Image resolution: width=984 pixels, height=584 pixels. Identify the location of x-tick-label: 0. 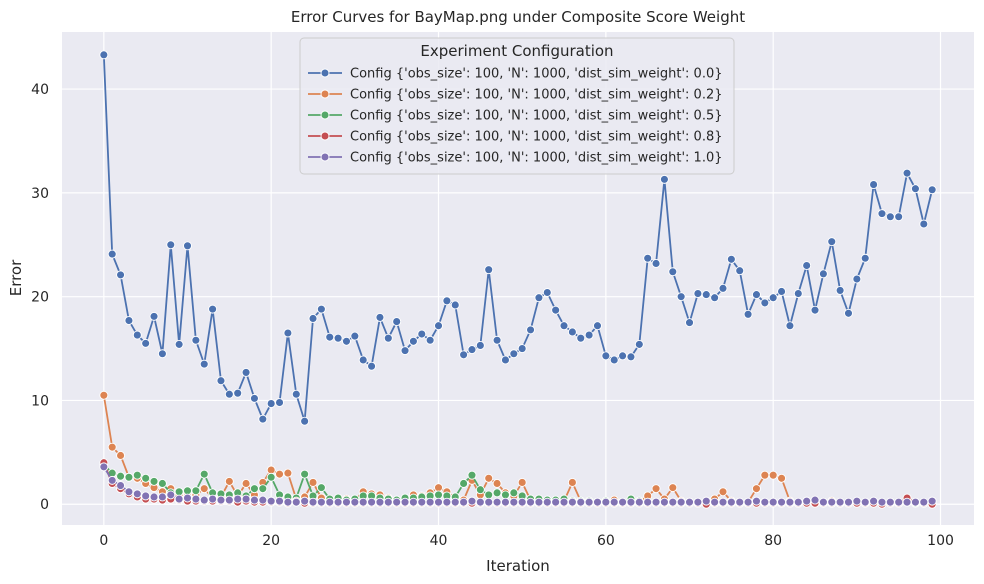
(103, 541).